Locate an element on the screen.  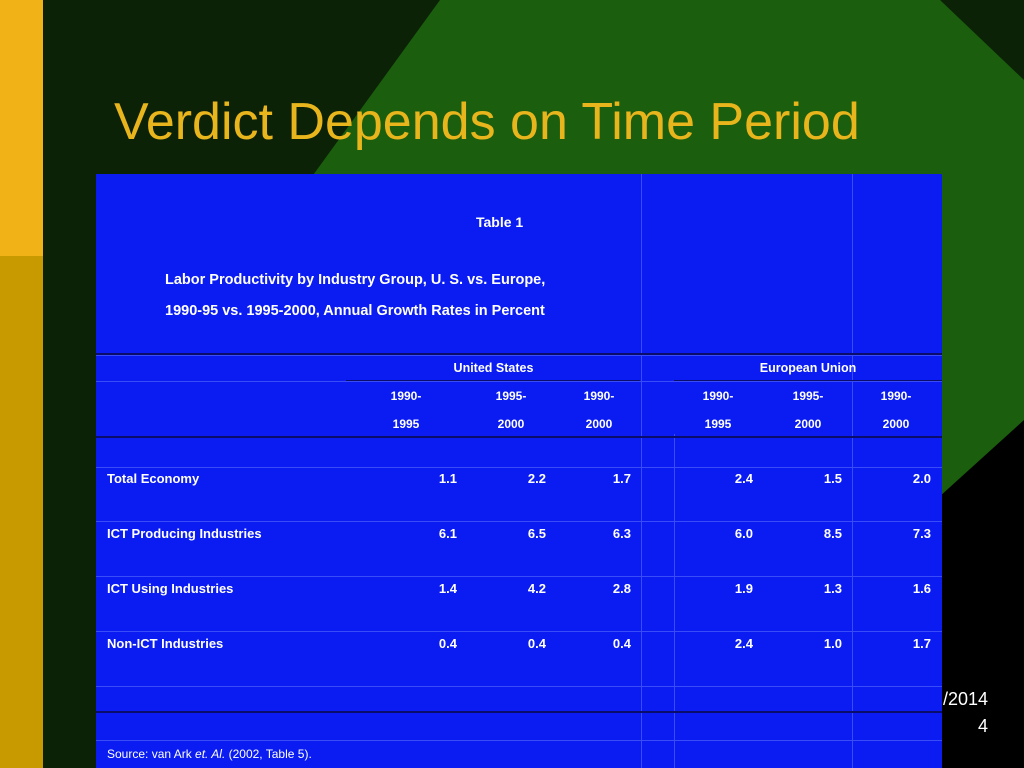
table-cell: 2.8 is located at coordinates (621, 588).